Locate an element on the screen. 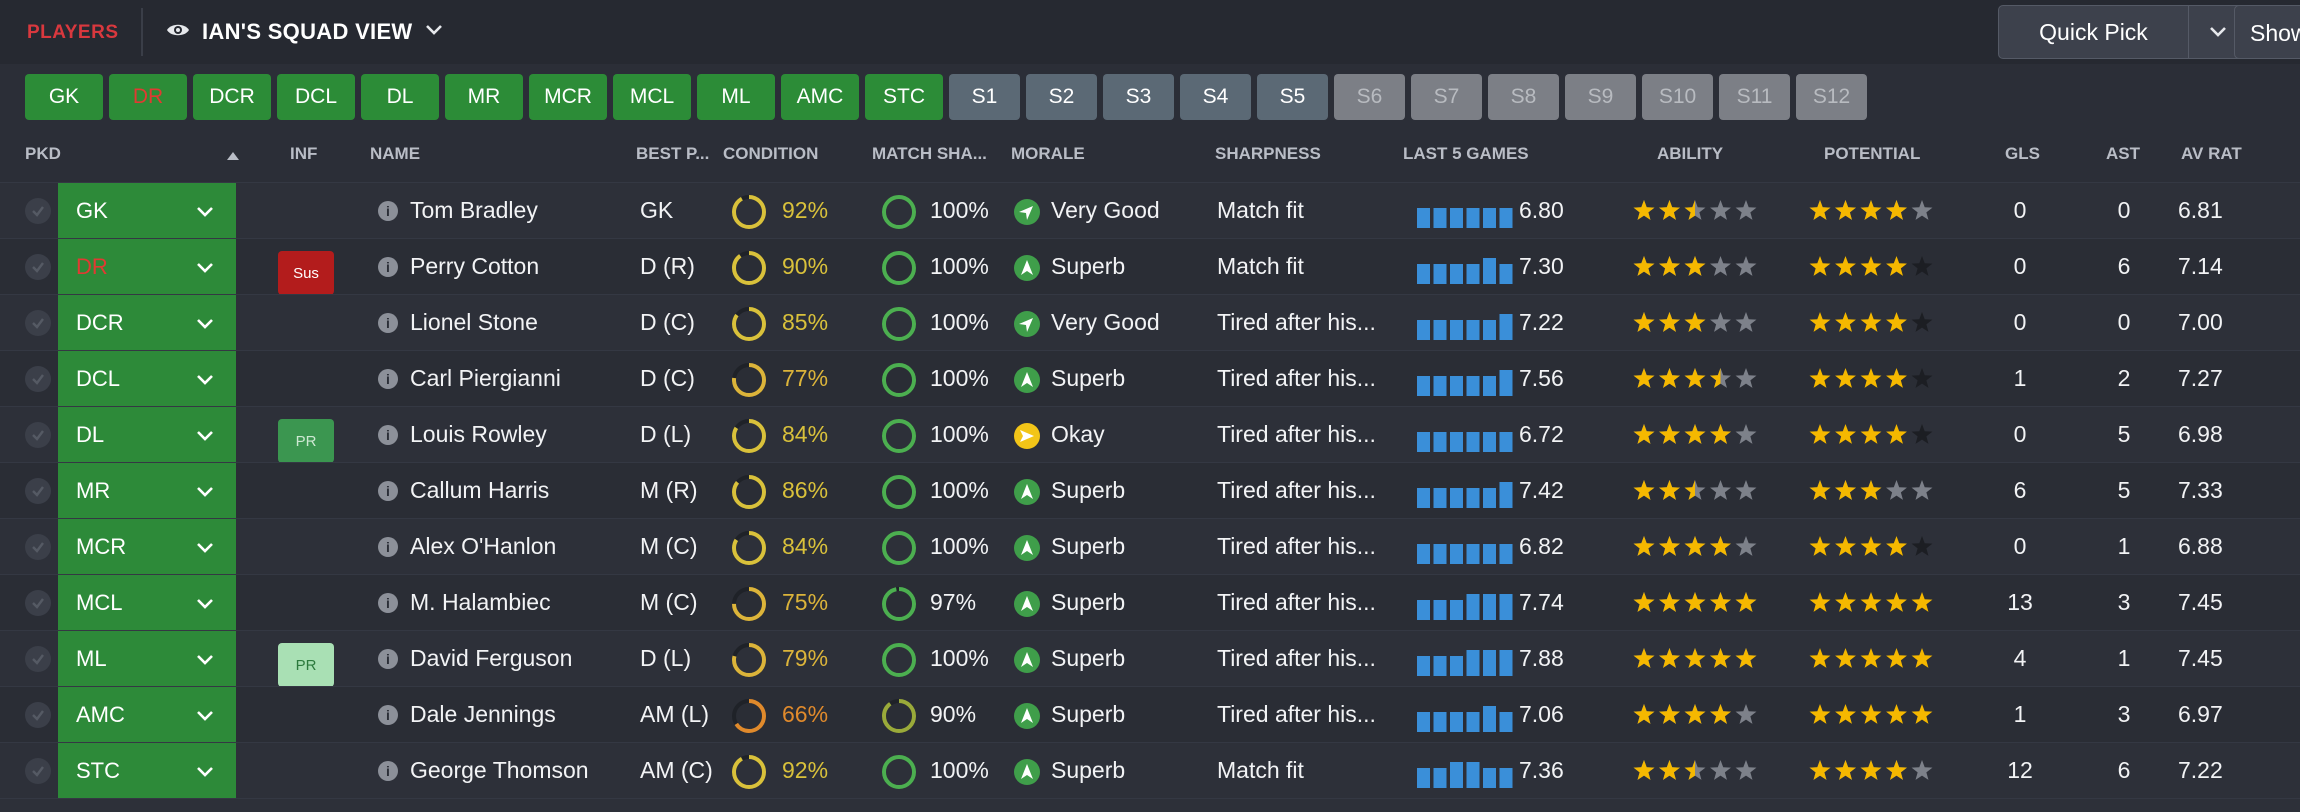 This screenshot has width=2300, height=812. col-sharpness: SHARPNESS is located at coordinates (1268, 153).